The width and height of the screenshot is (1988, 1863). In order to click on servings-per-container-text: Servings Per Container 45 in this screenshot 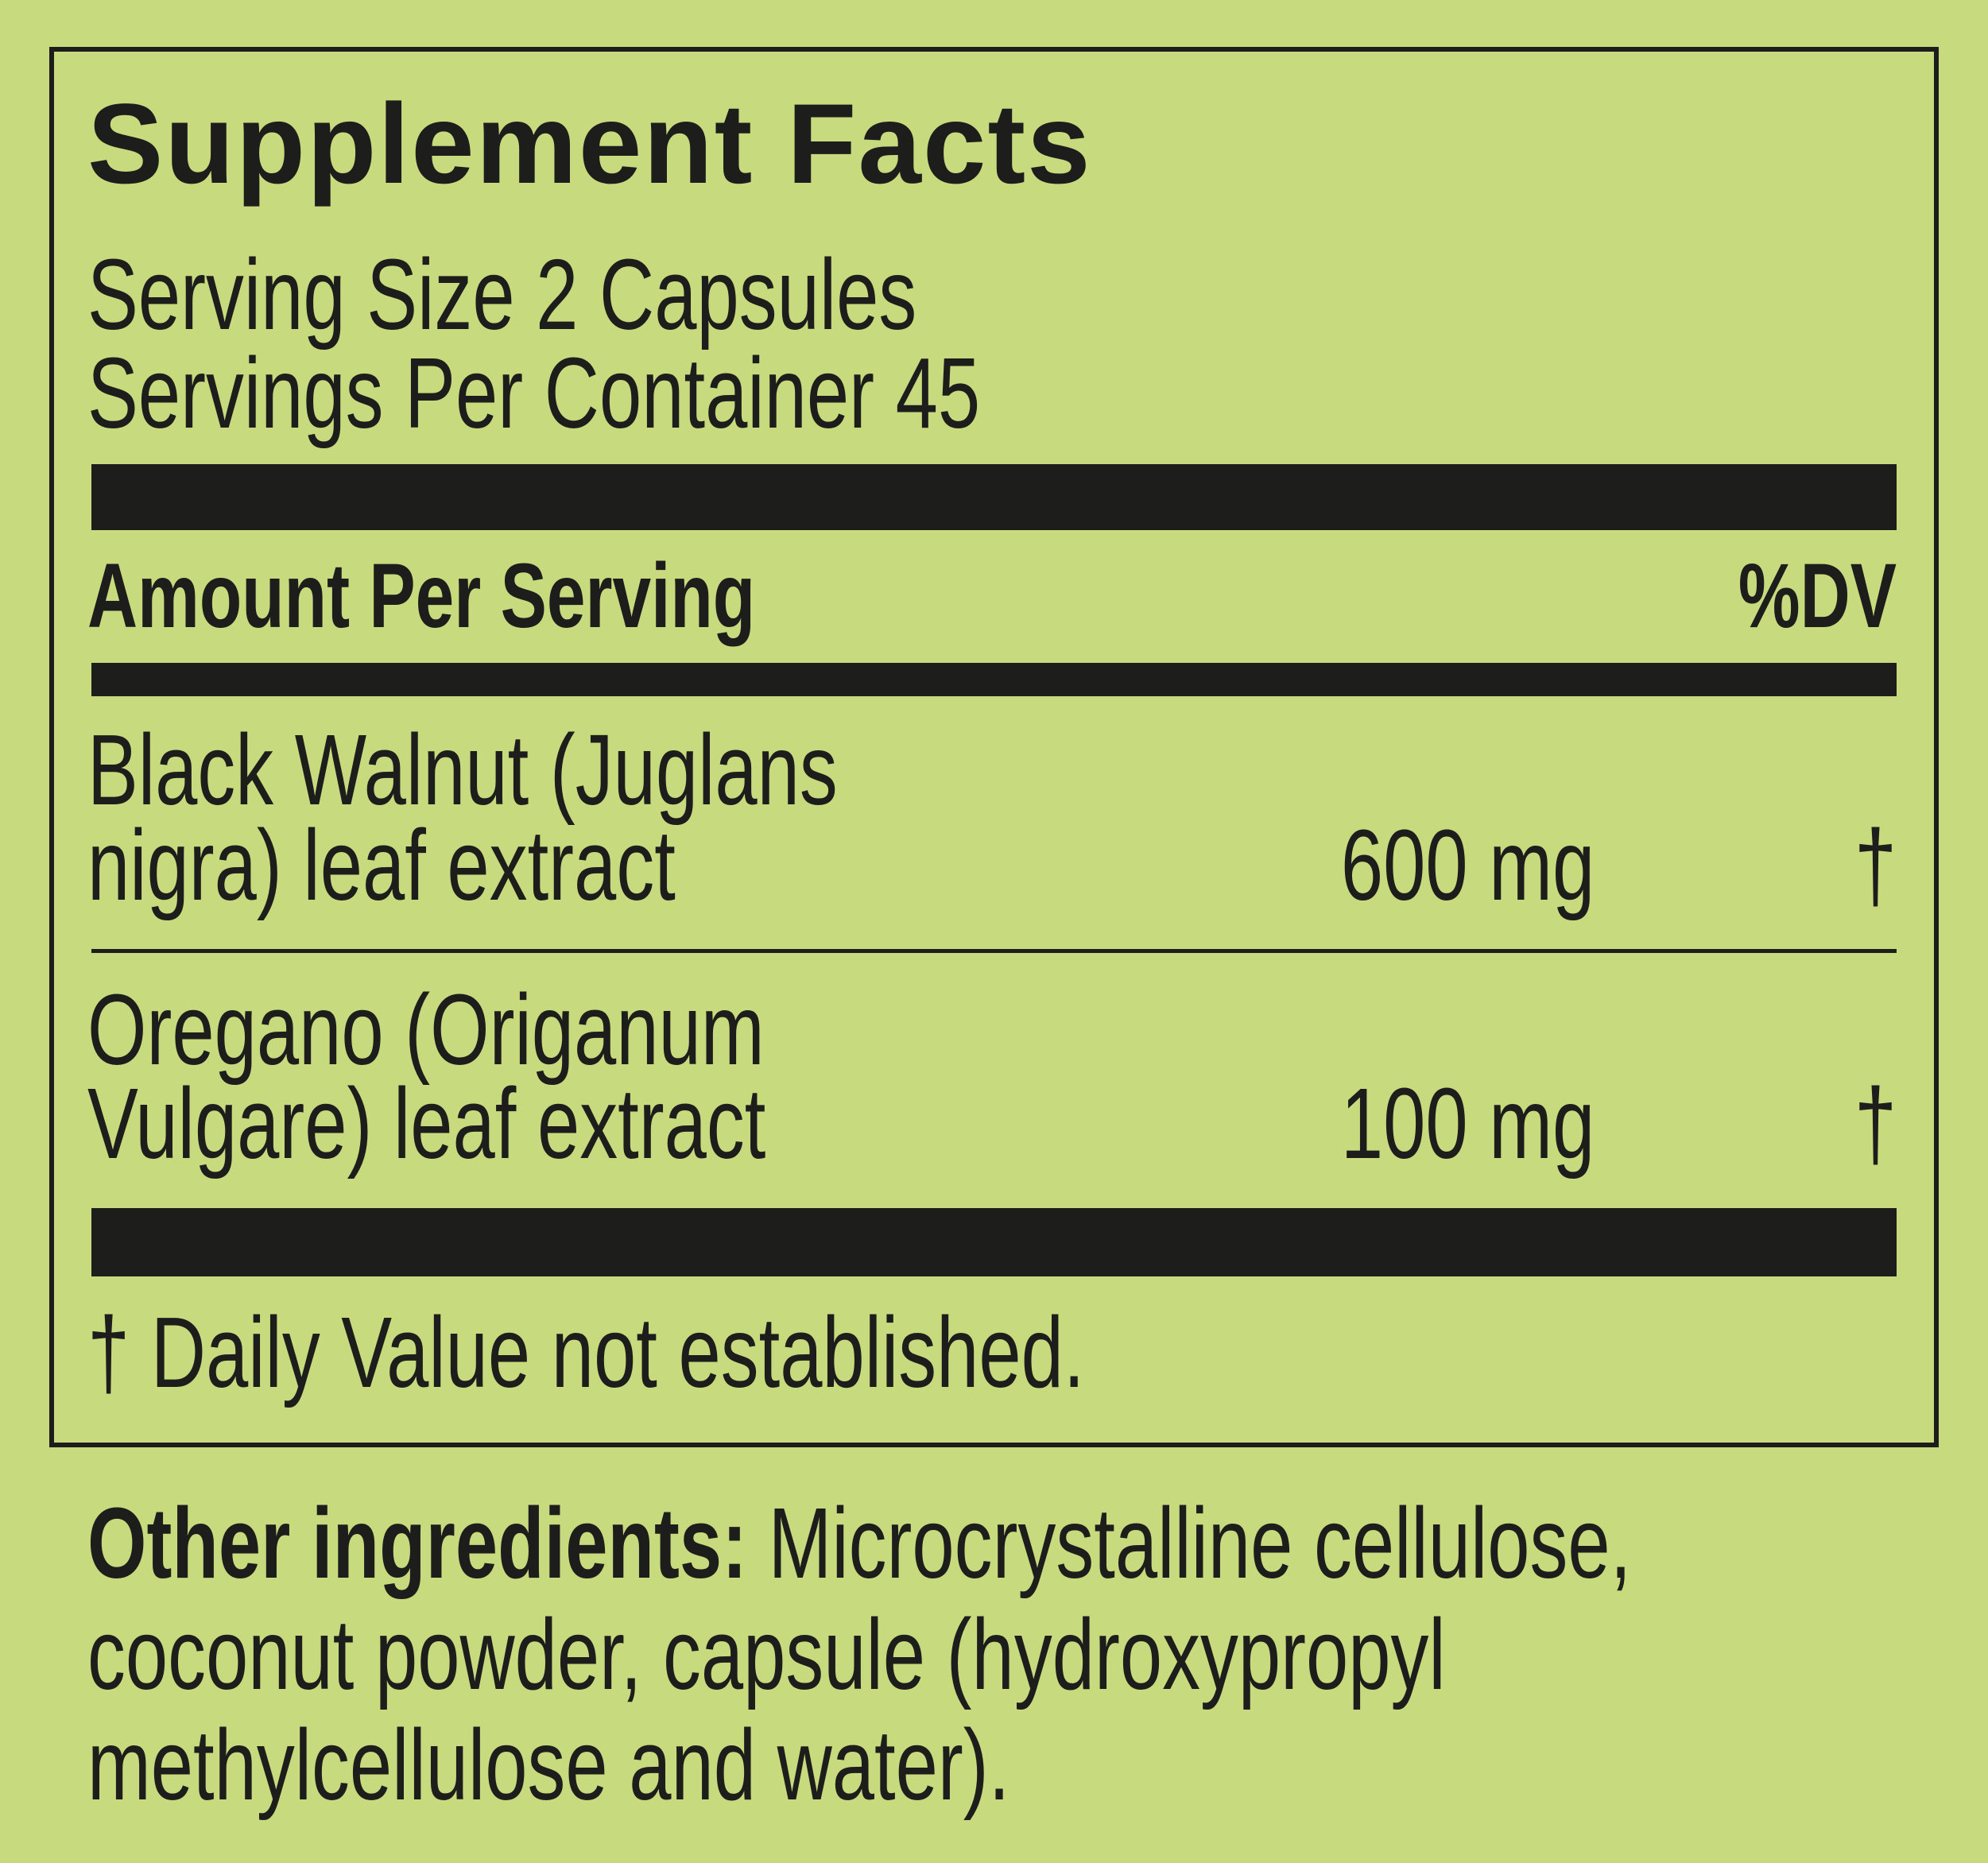, I will do `click(534, 393)`.